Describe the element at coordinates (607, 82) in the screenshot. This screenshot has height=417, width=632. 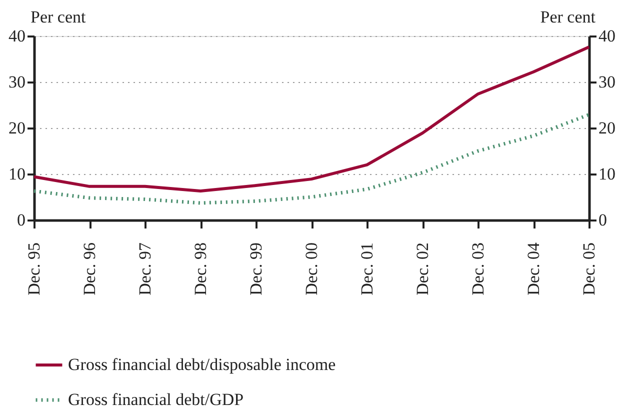
I see `y2-tick-label: 30` at that location.